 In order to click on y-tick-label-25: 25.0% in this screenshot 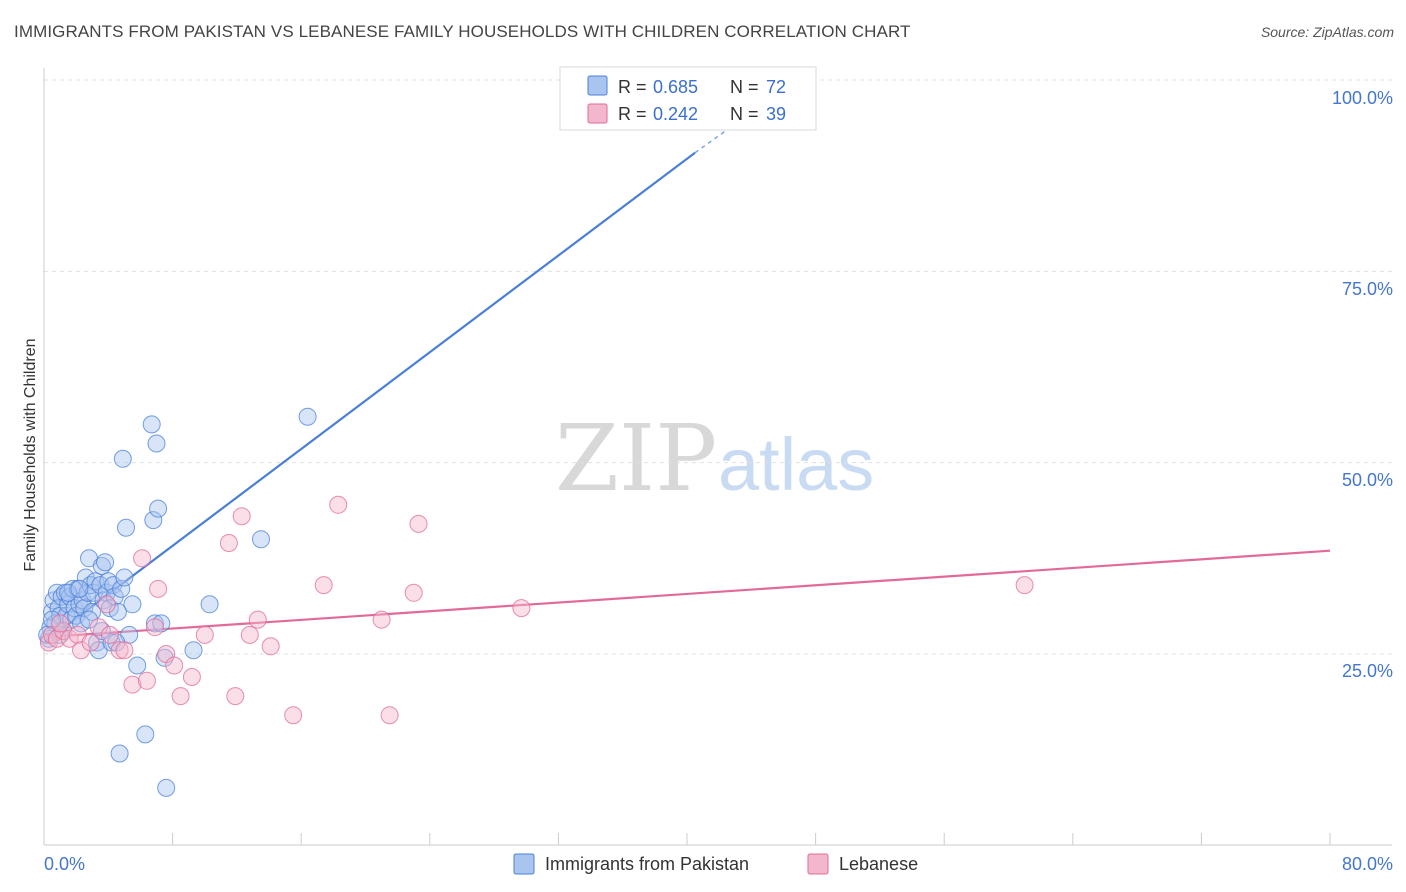, I will do `click(1367, 671)`.